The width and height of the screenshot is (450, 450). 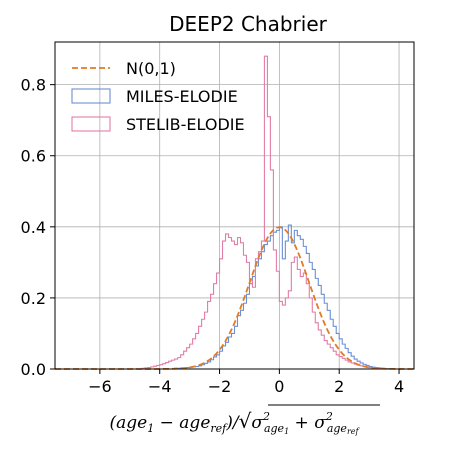 I want to click on legend-label: MILES-ELODIE, so click(x=182, y=96).